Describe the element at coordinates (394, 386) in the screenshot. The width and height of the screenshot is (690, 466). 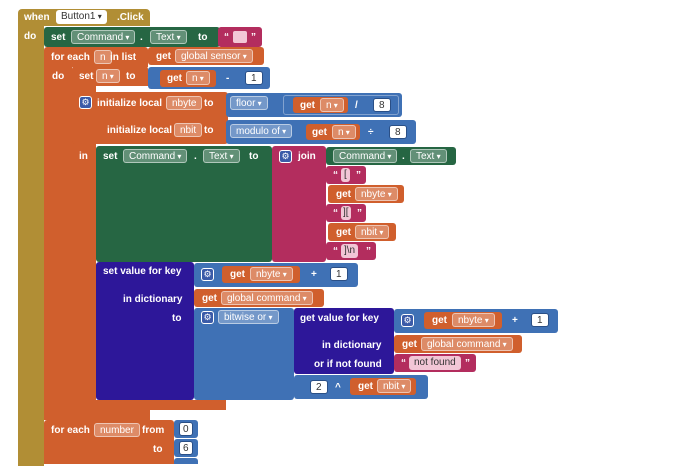
I see `get-nbit-dropdown-2: nbit` at that location.